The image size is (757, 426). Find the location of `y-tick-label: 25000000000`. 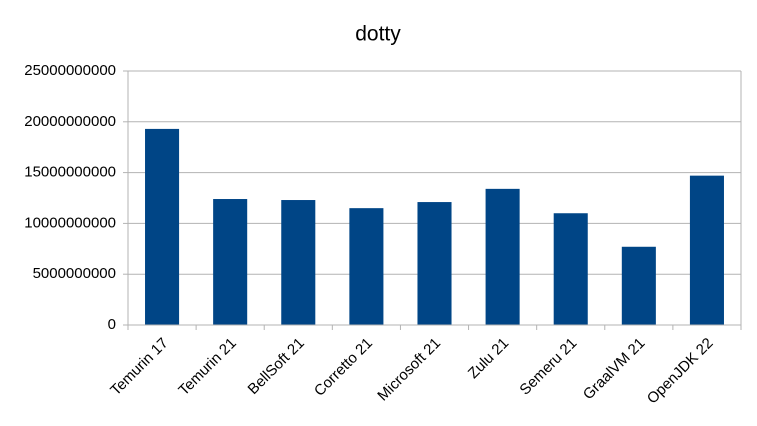

y-tick-label: 25000000000 is located at coordinates (70, 70).